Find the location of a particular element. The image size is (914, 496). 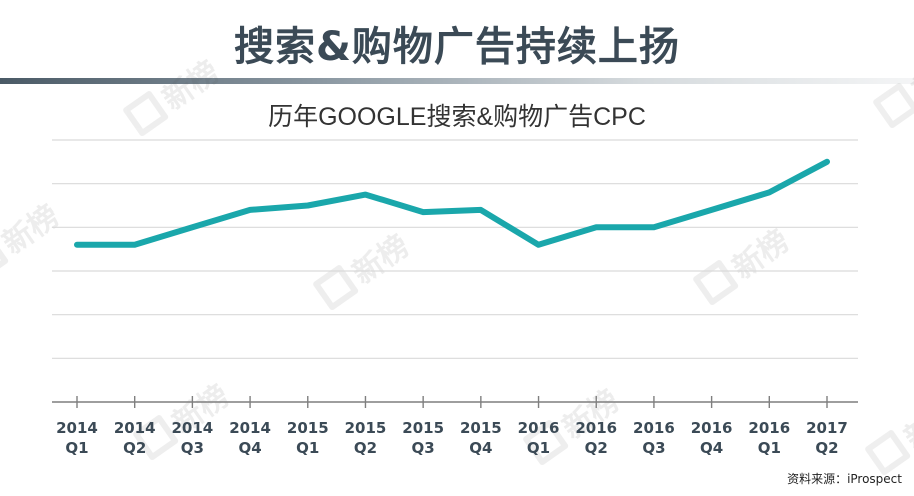

x-tick-label-year: 2017 is located at coordinates (827, 428).